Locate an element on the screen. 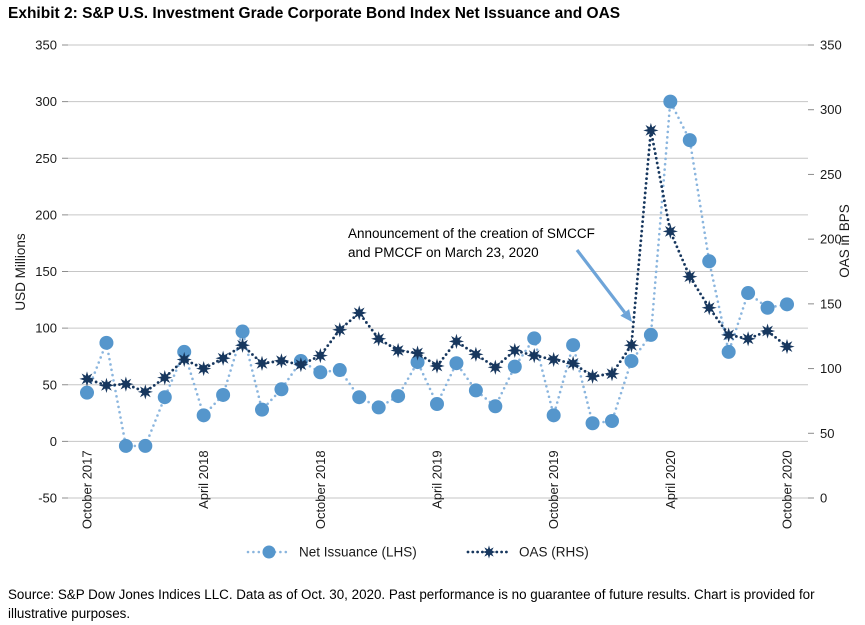  right-axis-tick-label: 100 is located at coordinates (831, 368).